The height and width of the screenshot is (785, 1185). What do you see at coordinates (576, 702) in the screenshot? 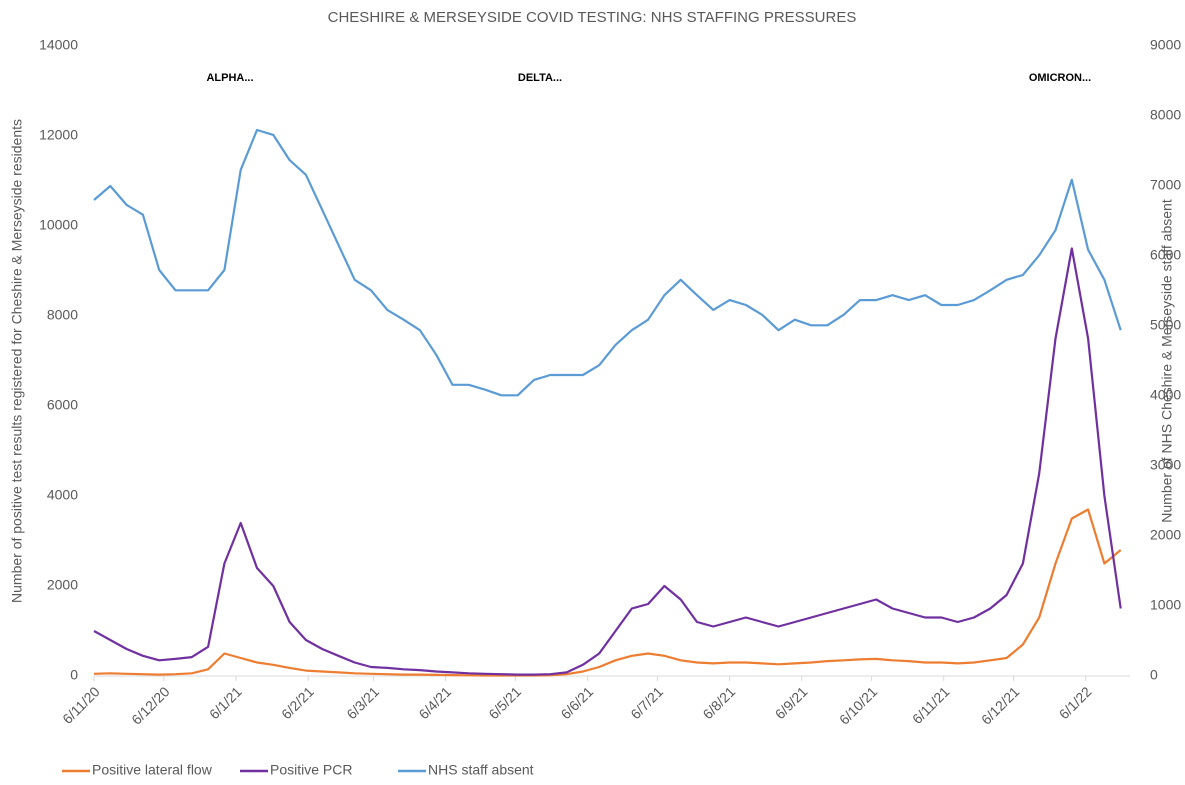
I see `x-tick-label: 6/6/21` at bounding box center [576, 702].